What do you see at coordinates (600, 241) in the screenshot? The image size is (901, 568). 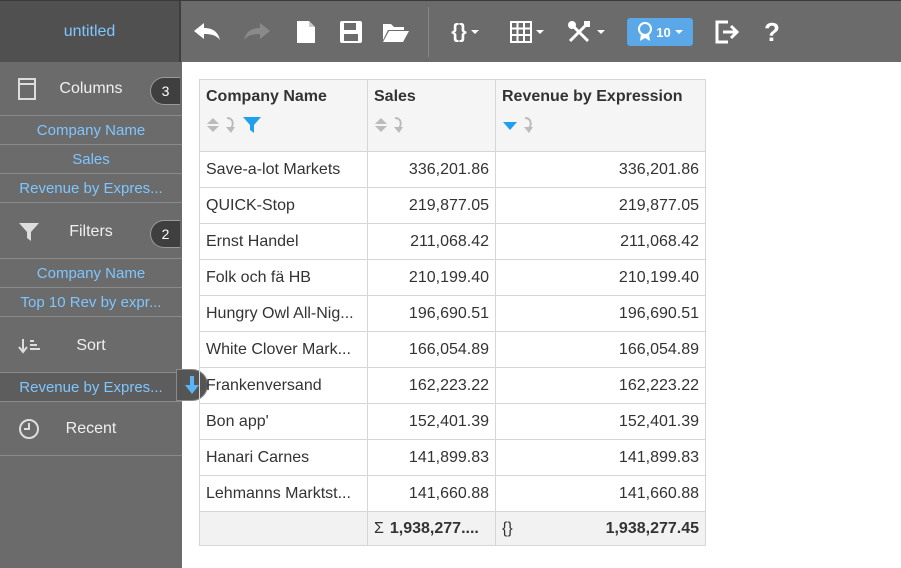 I see `revenue-cell: 211,068.42` at bounding box center [600, 241].